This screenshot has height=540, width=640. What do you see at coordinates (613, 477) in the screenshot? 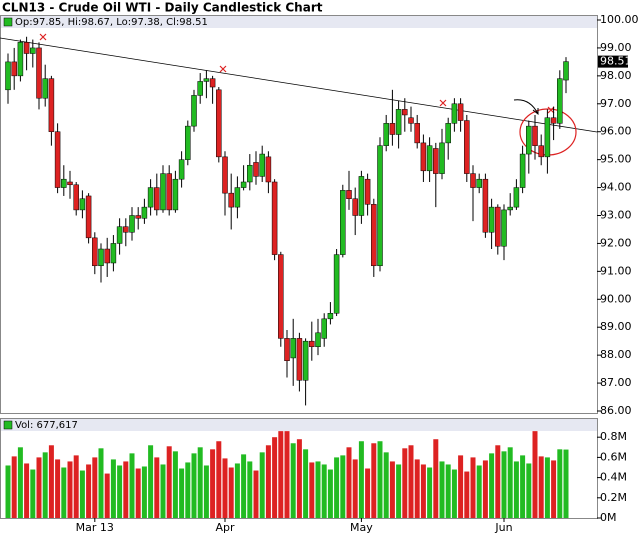
I see `y2-tick-label: 0.4M` at bounding box center [613, 477].